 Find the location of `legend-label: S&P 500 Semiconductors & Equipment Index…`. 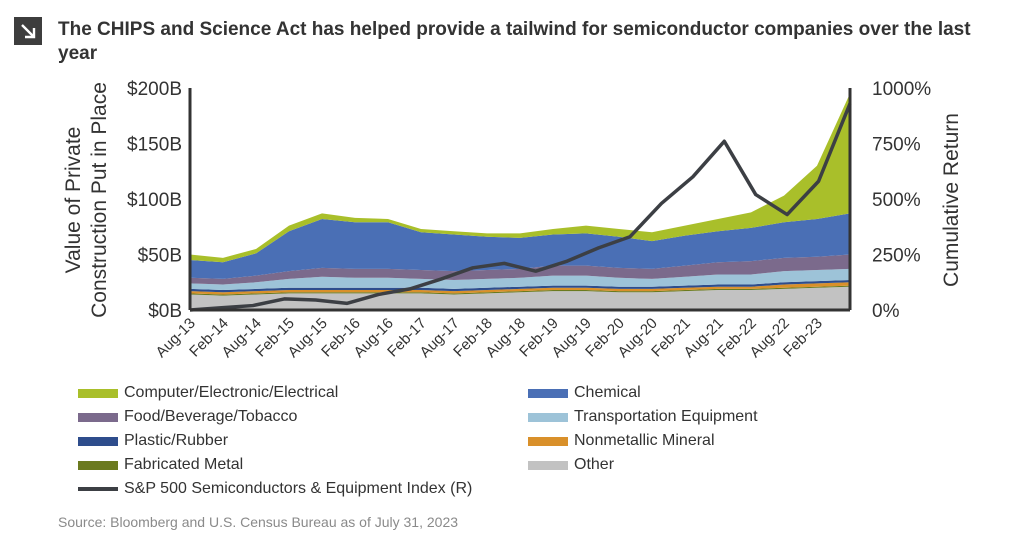

legend-label: S&P 500 Semiconductors & Equipment Index… is located at coordinates (298, 488).